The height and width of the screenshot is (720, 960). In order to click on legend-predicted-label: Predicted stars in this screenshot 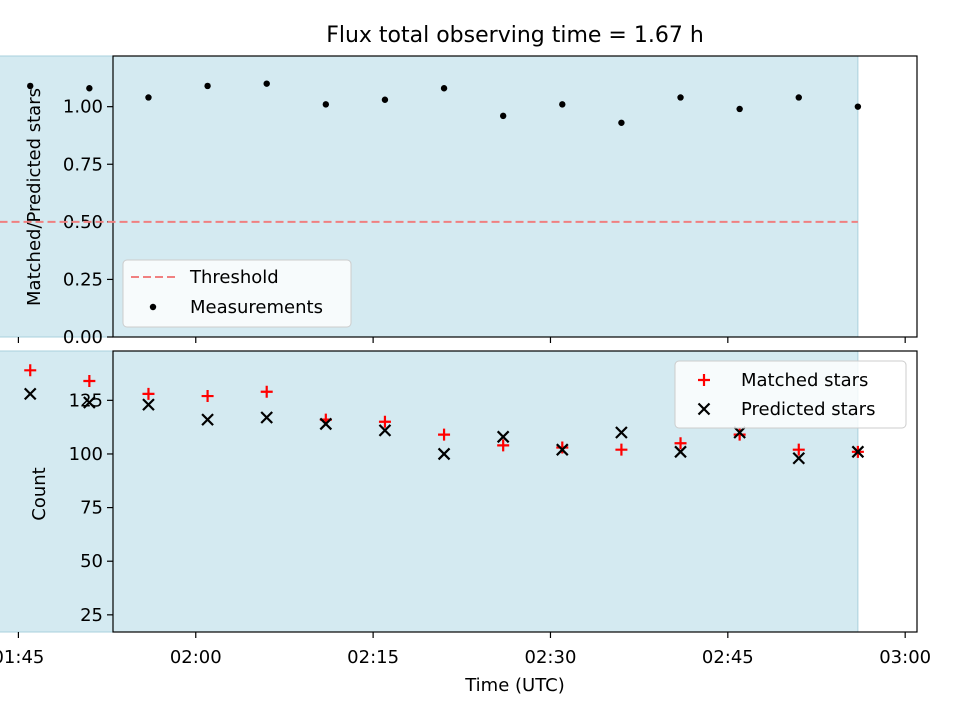, I will do `click(808, 409)`.